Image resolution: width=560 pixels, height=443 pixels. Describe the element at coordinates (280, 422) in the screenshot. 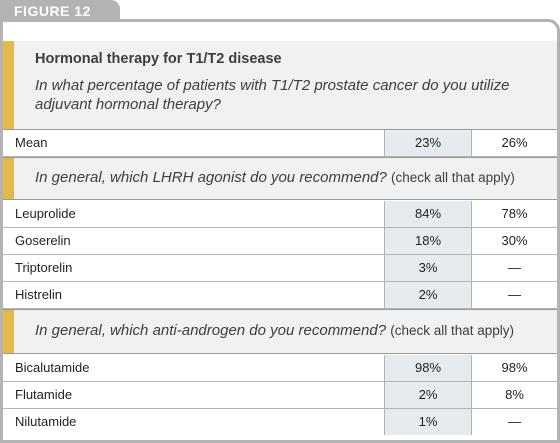

I see `table-row: Nilutamide 1% —` at that location.